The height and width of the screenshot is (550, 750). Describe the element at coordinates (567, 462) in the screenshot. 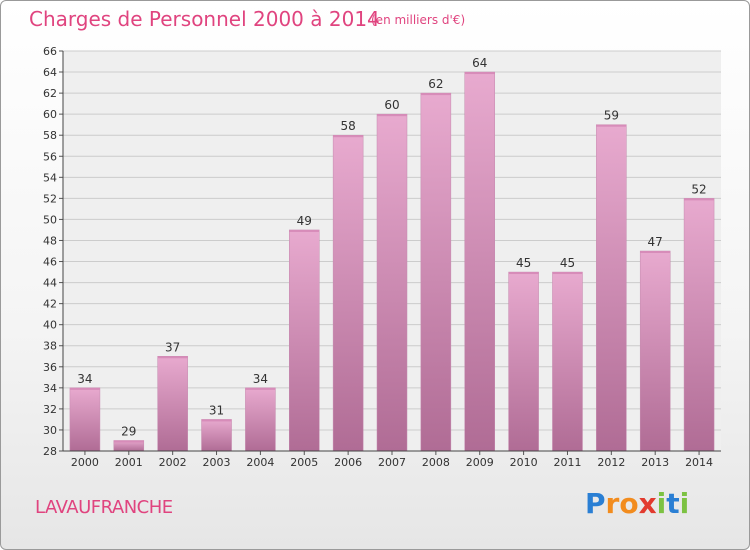

I see `x-tick-label: 2011` at that location.